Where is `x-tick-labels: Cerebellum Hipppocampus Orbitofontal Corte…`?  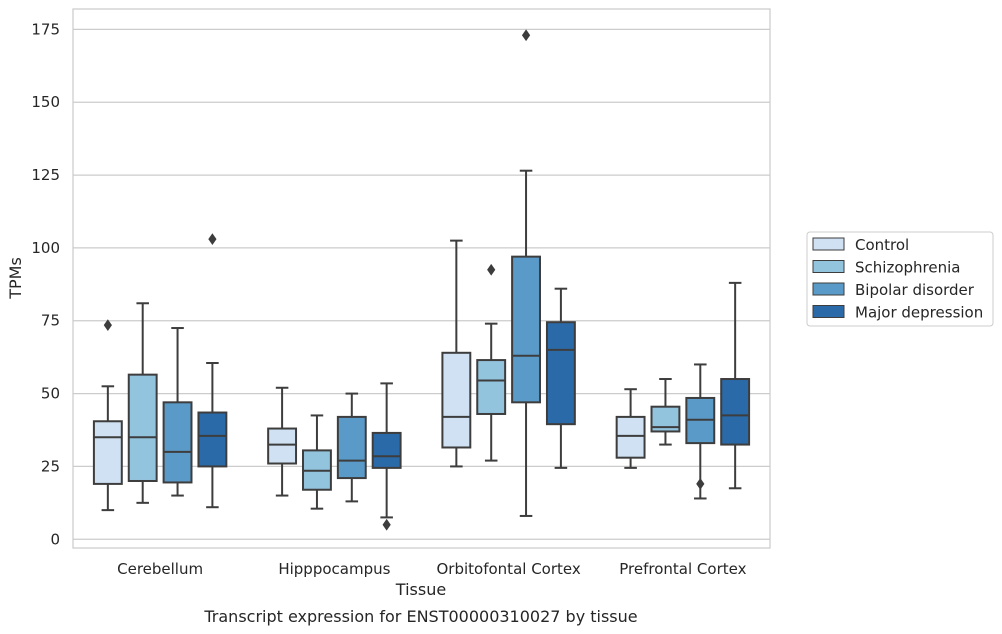 x-tick-labels: Cerebellum Hipppocampus Orbitofontal Corte… is located at coordinates (431, 569).